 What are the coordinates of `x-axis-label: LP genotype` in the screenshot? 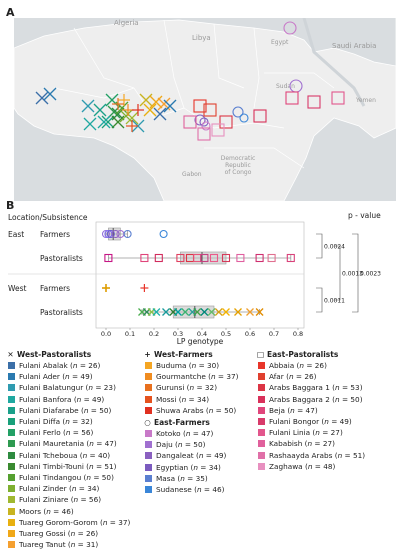 It's located at (200, 341).